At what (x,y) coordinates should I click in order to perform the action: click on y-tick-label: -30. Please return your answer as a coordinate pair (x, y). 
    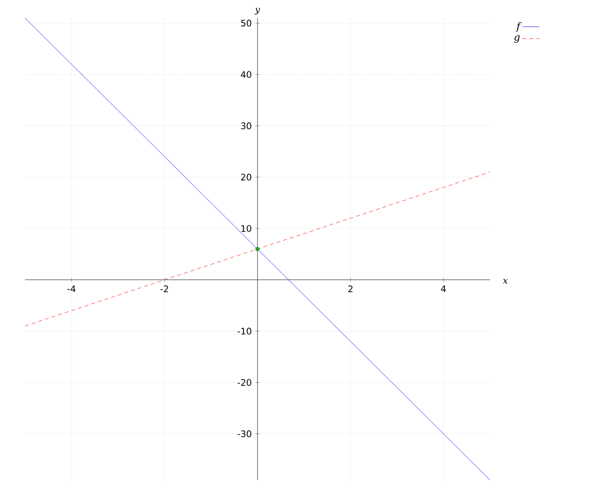
    Looking at the image, I should click on (245, 434).